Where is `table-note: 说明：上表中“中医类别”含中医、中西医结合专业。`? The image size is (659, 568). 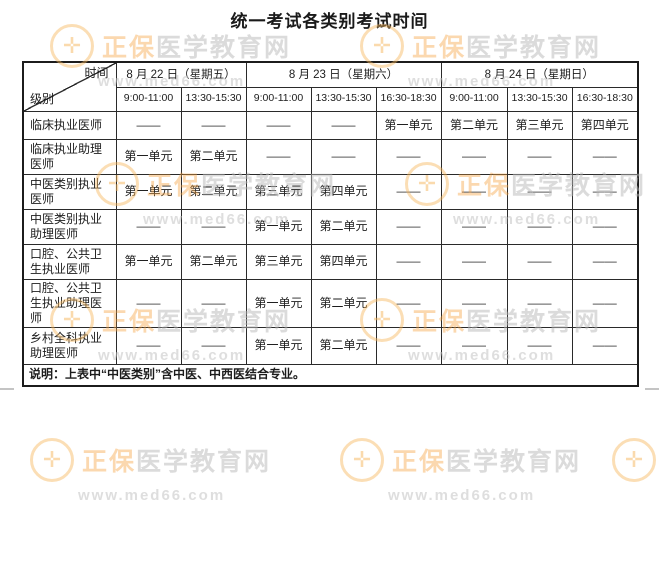 table-note: 说明：上表中“中医类别”含中医、中西医结合专业。 is located at coordinates (330, 375).